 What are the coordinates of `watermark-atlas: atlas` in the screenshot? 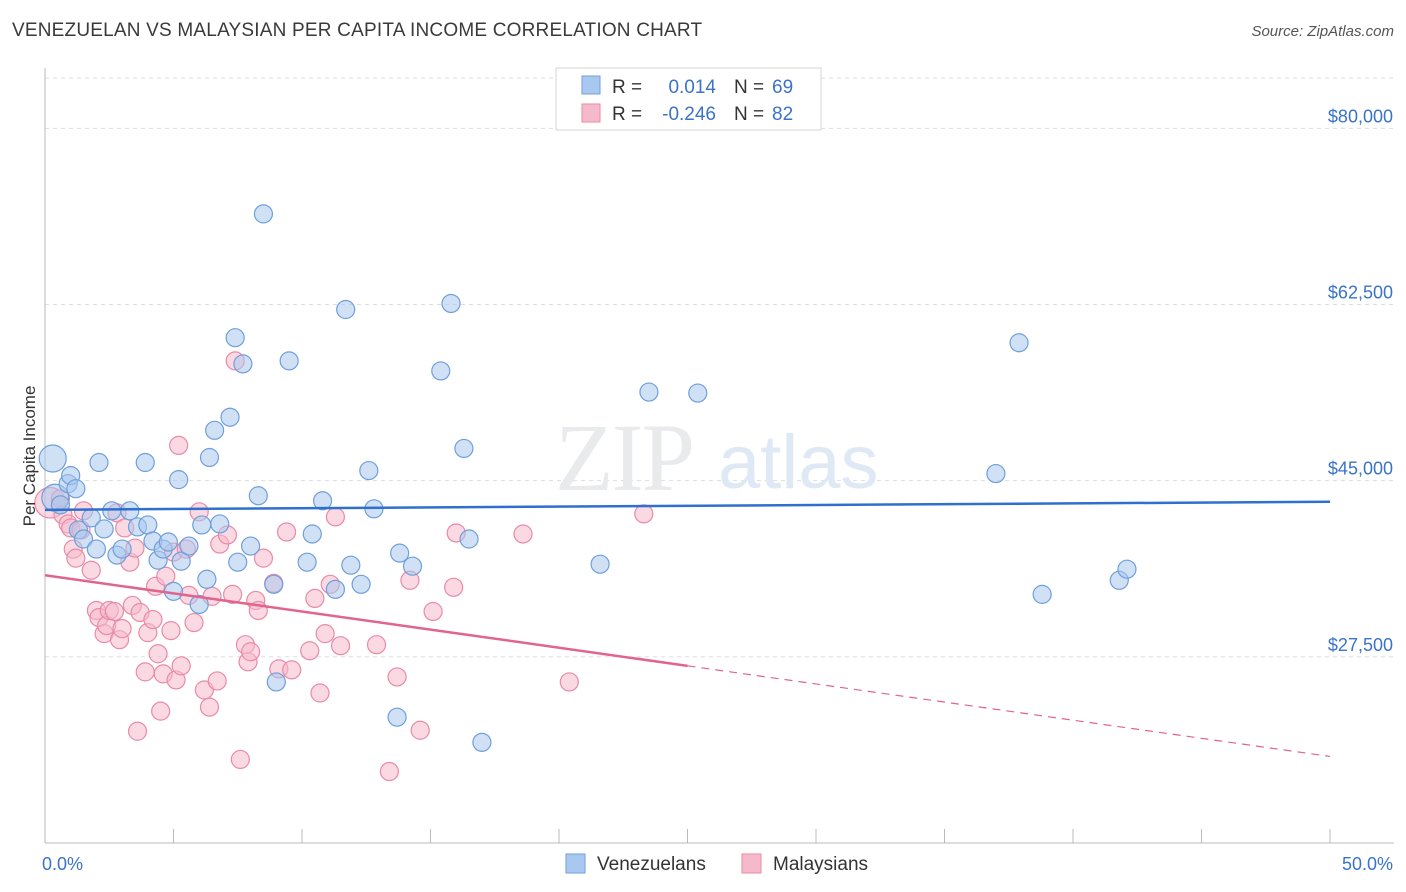 It's located at (798, 462).